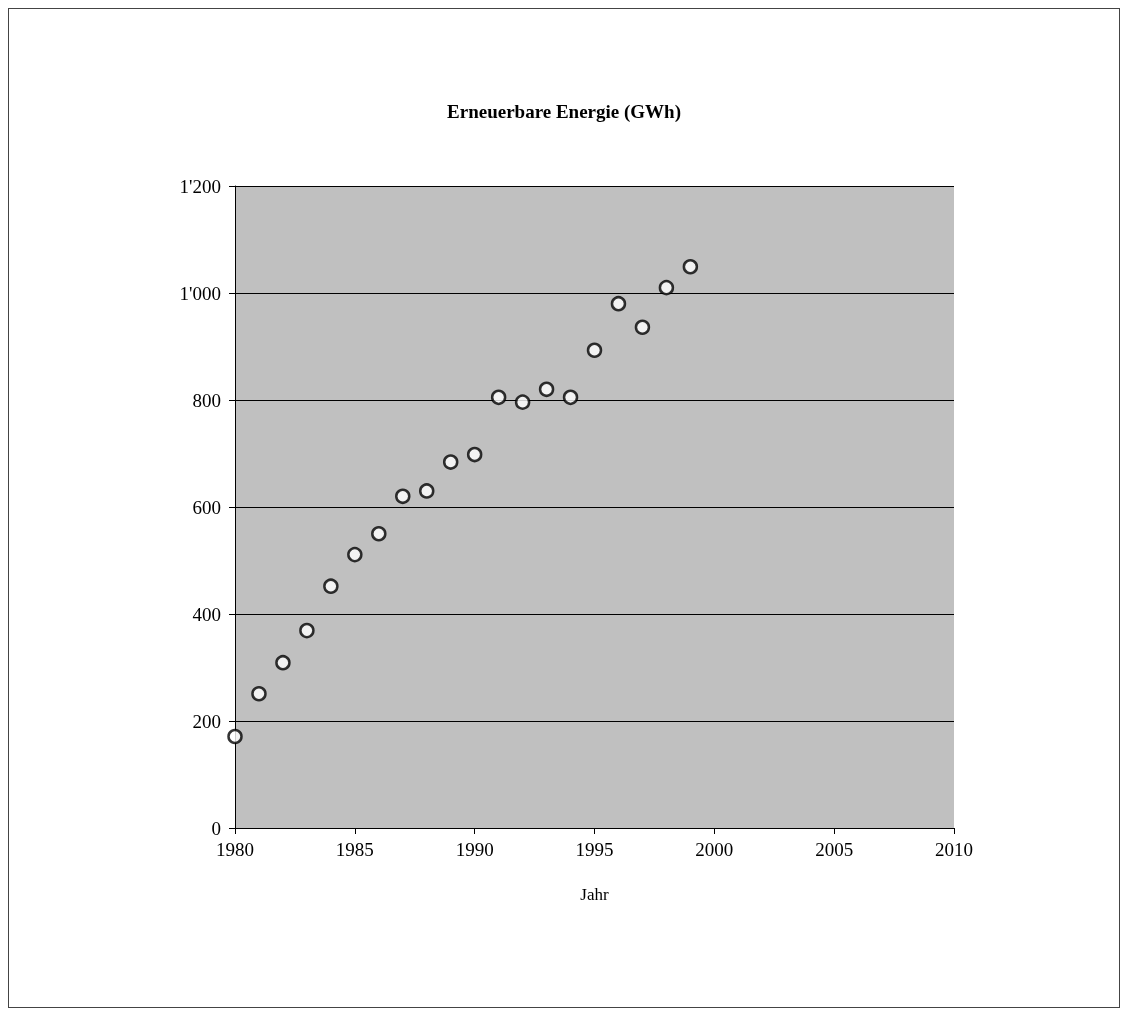 Image resolution: width=1128 pixels, height=1016 pixels. Describe the element at coordinates (594, 849) in the screenshot. I see `x-tick-label: 1995` at that location.